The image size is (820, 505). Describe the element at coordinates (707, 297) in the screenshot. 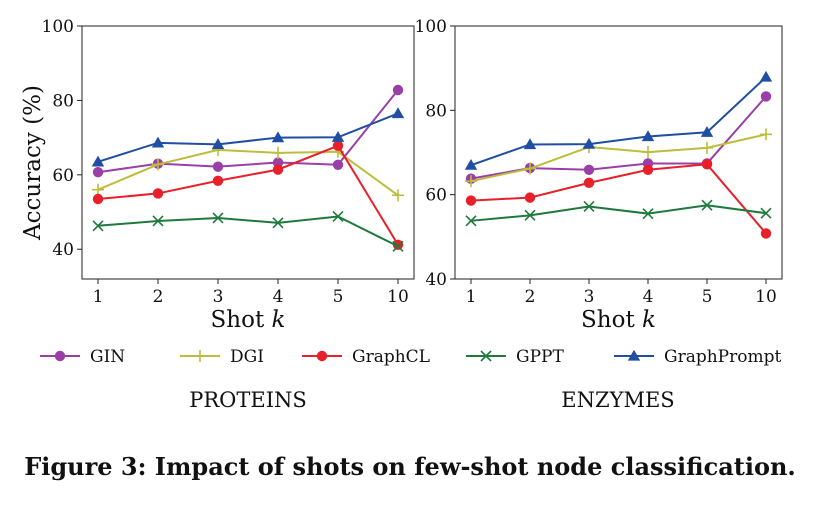

I see `enzymes-xtick-label: 5` at that location.